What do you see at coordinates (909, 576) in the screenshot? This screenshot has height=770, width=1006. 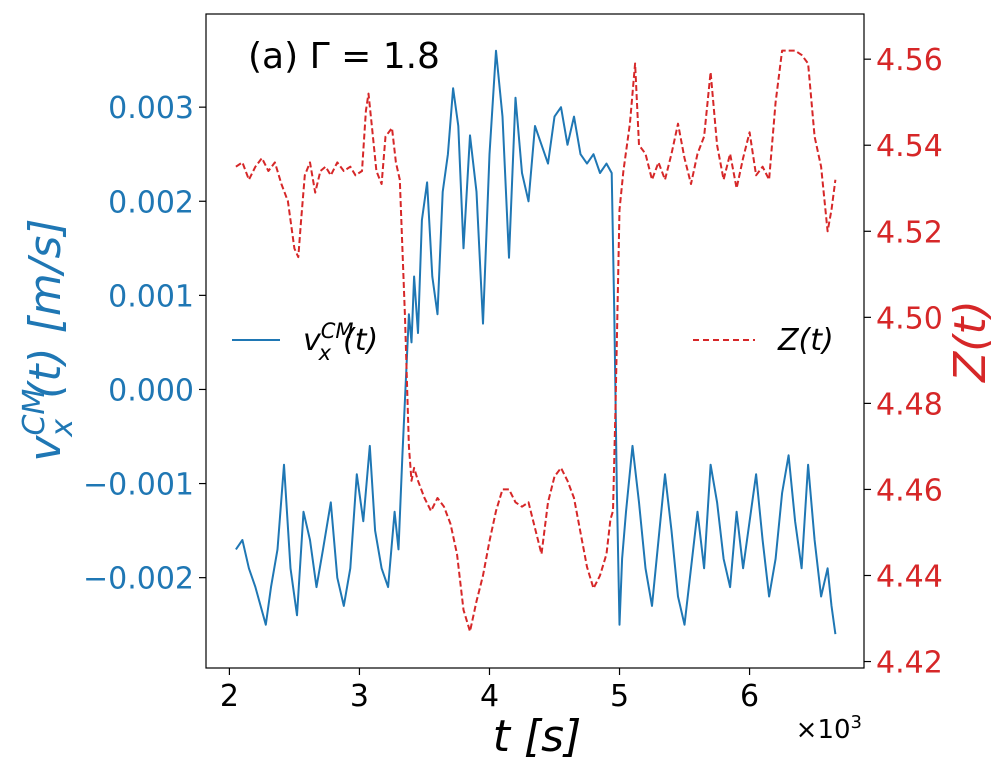 I see `y-right-tick-label: 4.44` at bounding box center [909, 576].